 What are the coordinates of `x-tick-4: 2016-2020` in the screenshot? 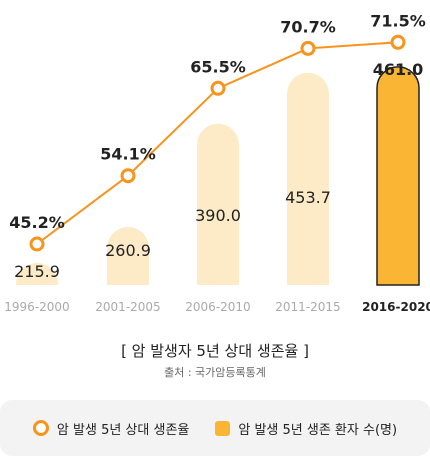 It's located at (396, 307).